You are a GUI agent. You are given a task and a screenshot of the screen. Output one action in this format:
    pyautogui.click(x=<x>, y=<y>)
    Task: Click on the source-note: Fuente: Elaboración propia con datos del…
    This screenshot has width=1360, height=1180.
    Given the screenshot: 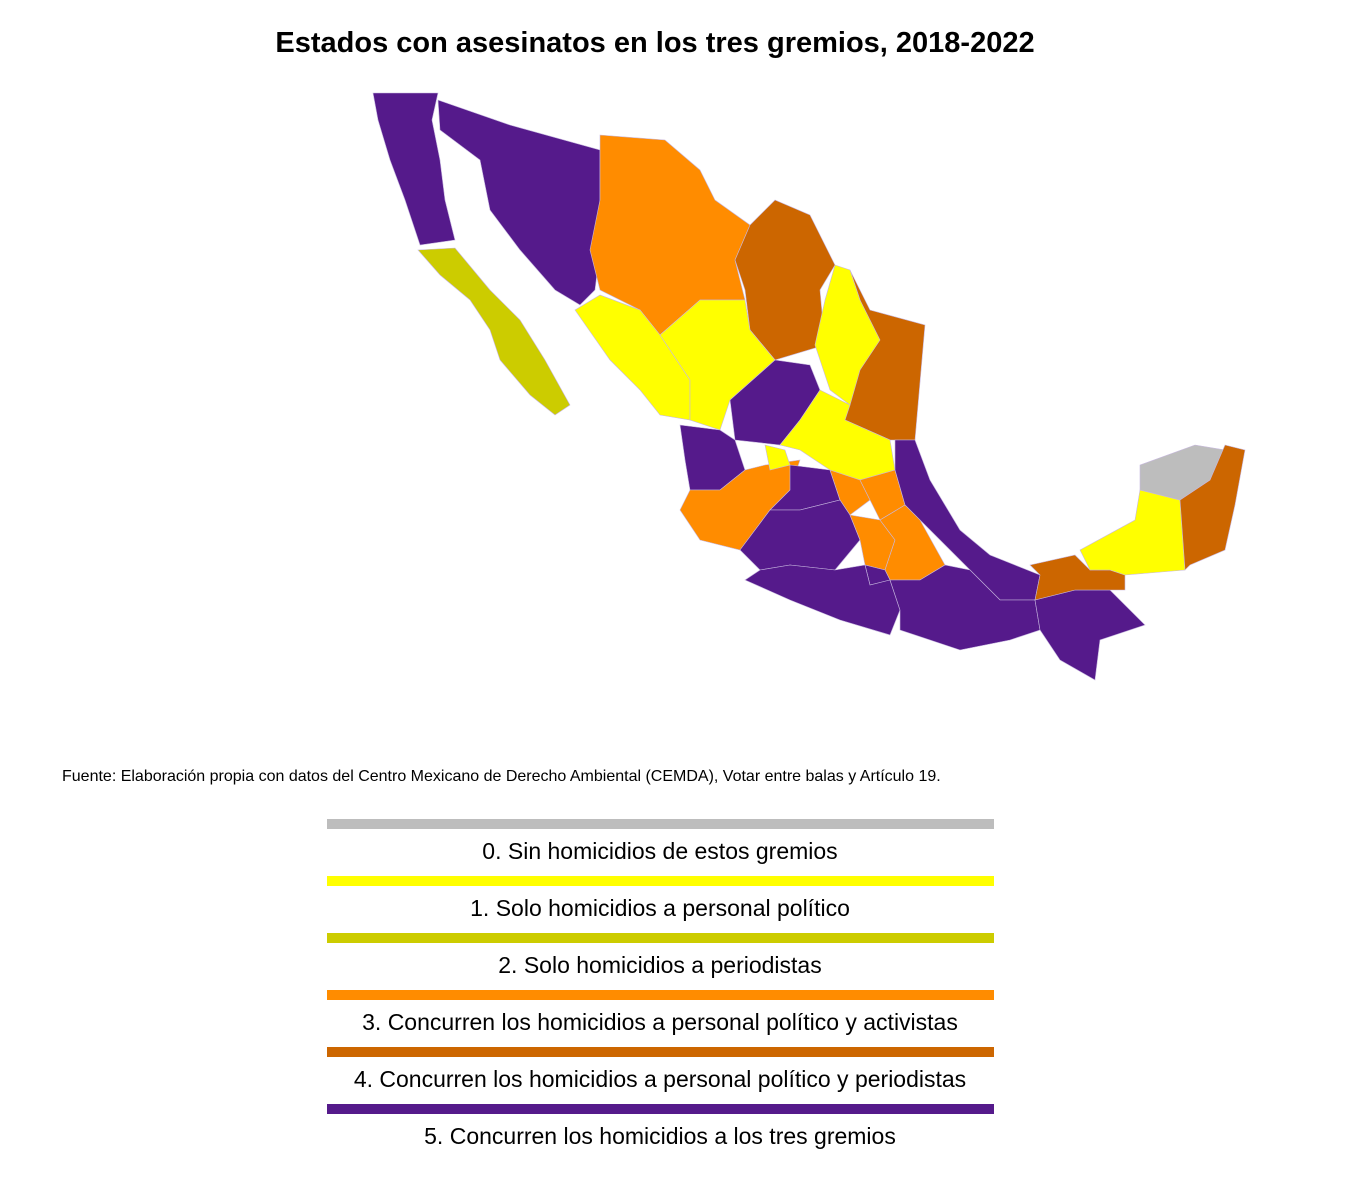 What is the action you would take?
    pyautogui.click(x=501, y=776)
    